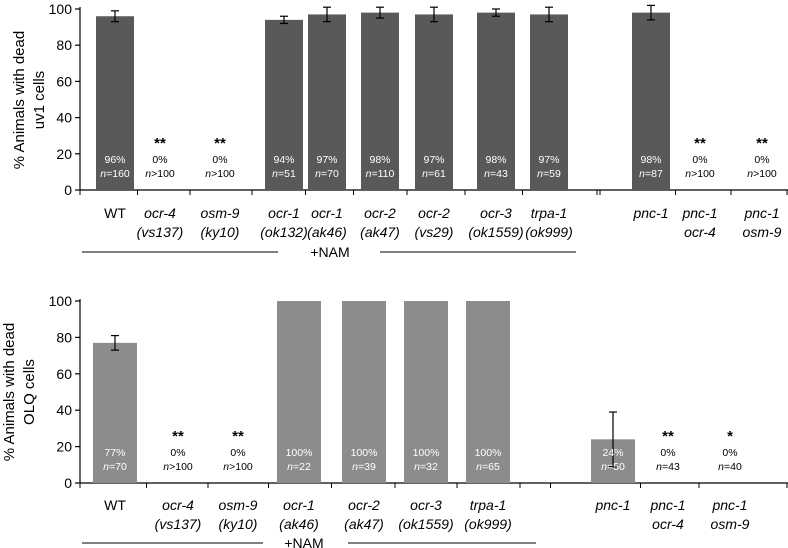 The width and height of the screenshot is (788, 548). Describe the element at coordinates (299, 467) in the screenshot. I see `data-label-n: n=22` at that location.